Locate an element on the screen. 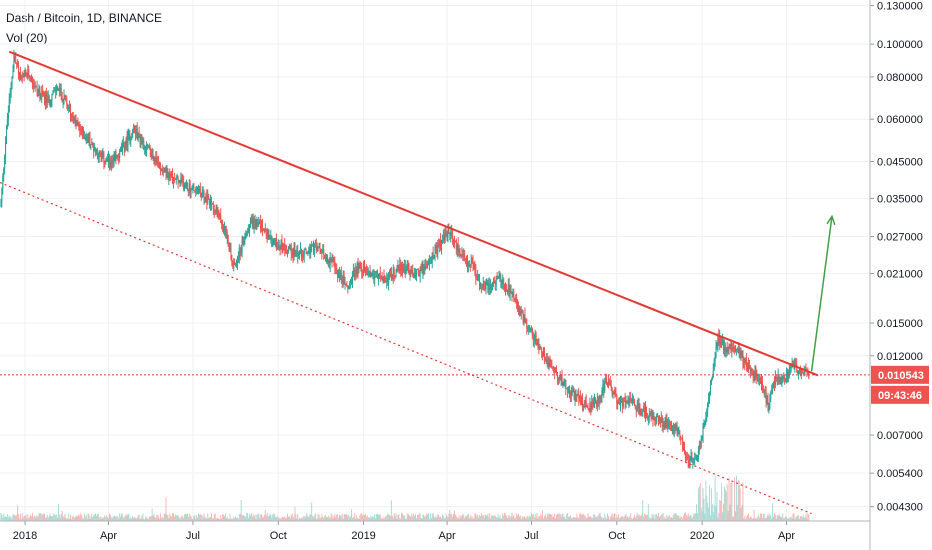 Image resolution: width=932 pixels, height=550 pixels. symbol-title: Dash / Bitcoin, 1D, BINANCE is located at coordinates (84, 18).